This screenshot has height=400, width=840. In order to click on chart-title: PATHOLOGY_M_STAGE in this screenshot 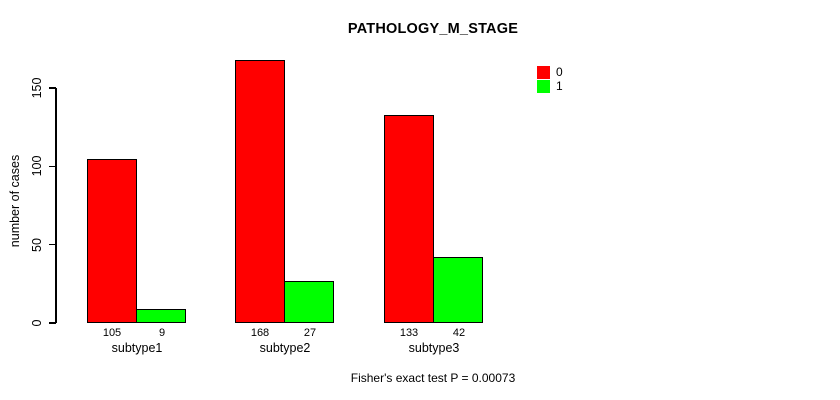, I will do `click(433, 29)`.